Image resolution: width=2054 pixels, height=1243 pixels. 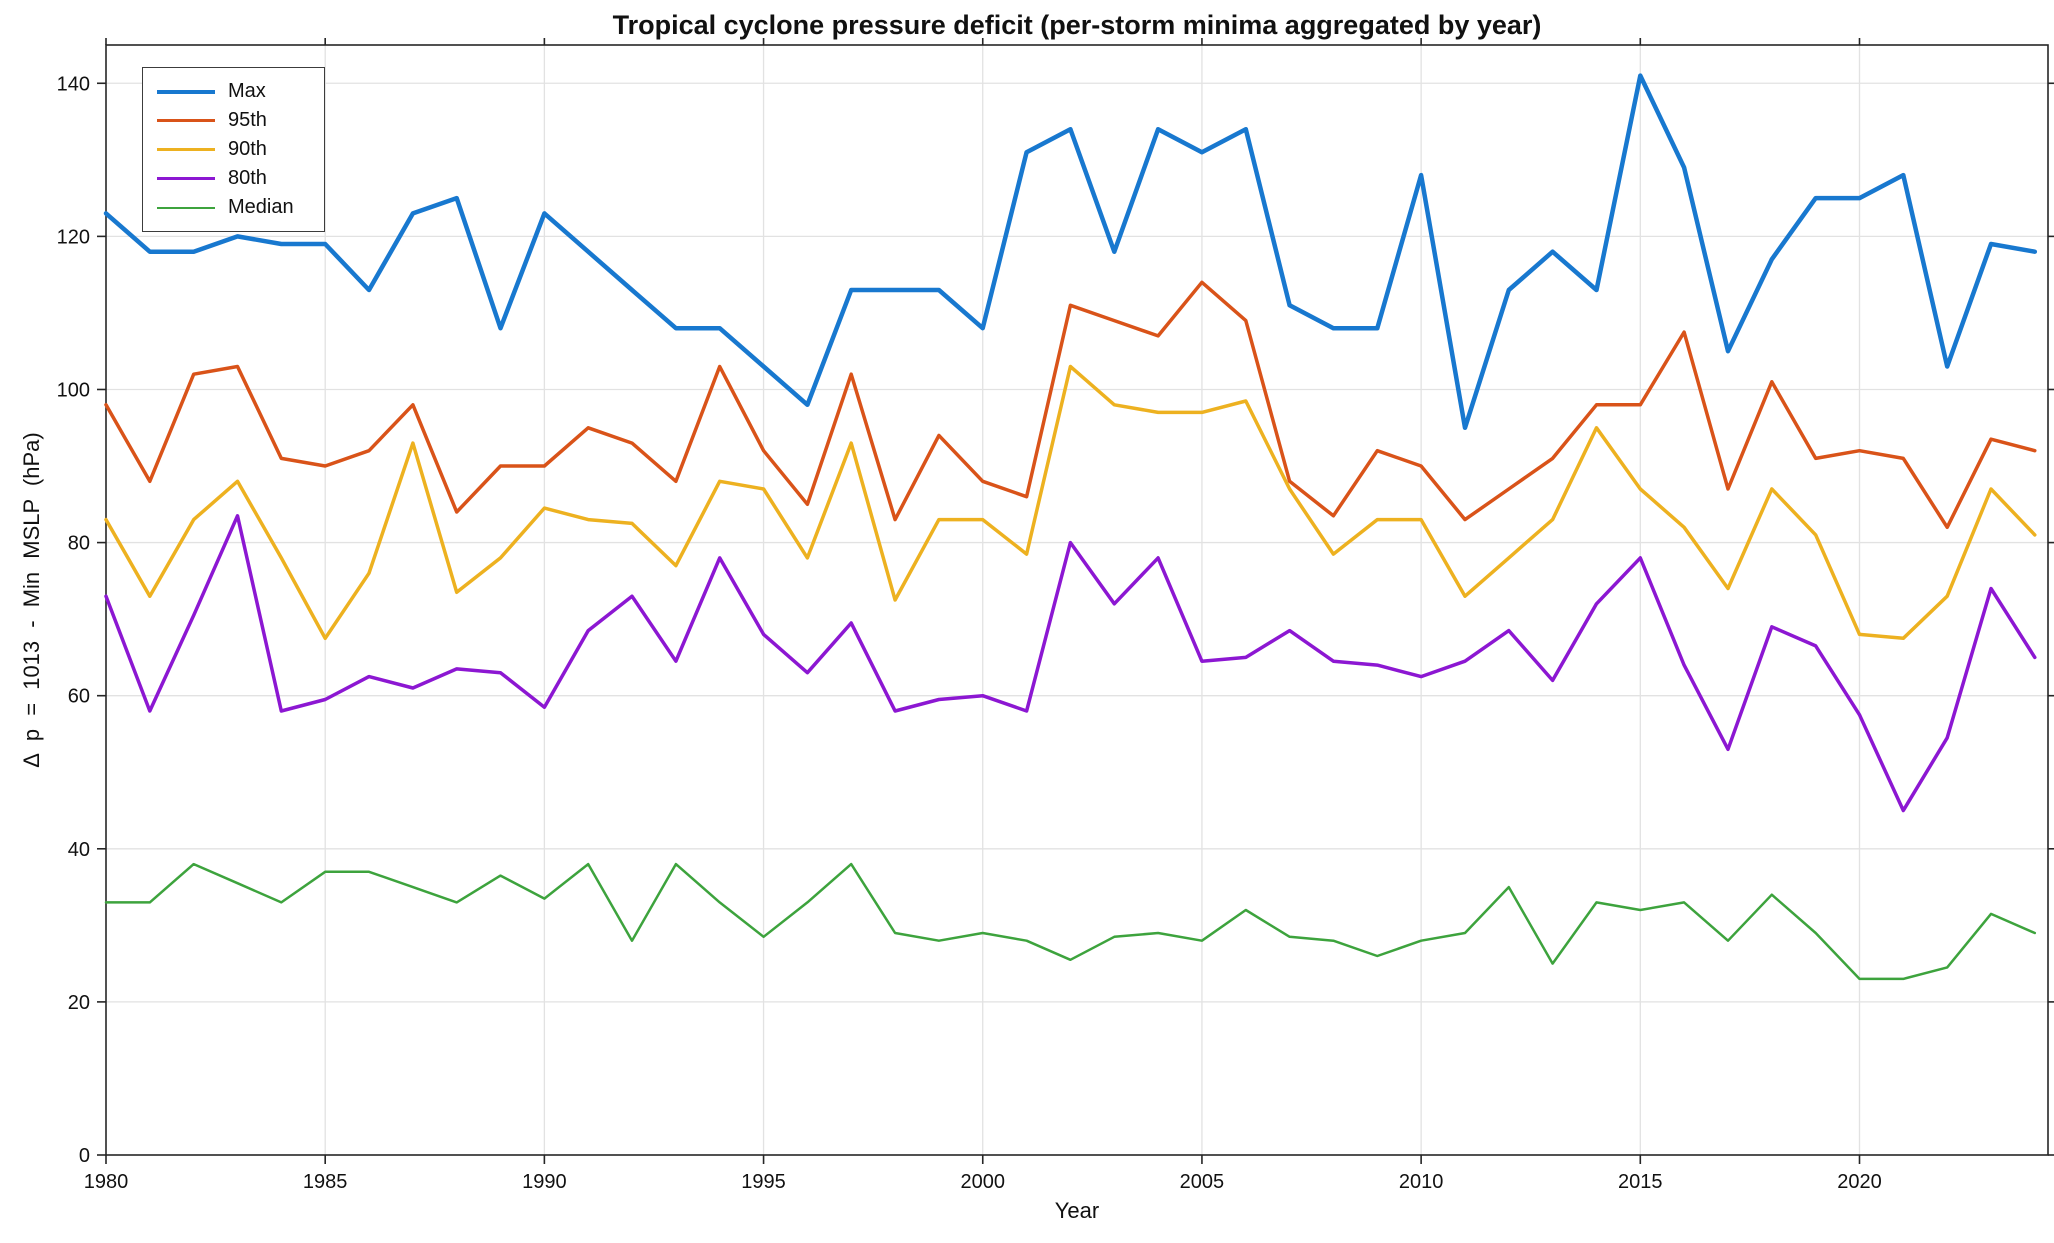 What do you see at coordinates (1640, 1182) in the screenshot?
I see `x-tick-label: 2015` at bounding box center [1640, 1182].